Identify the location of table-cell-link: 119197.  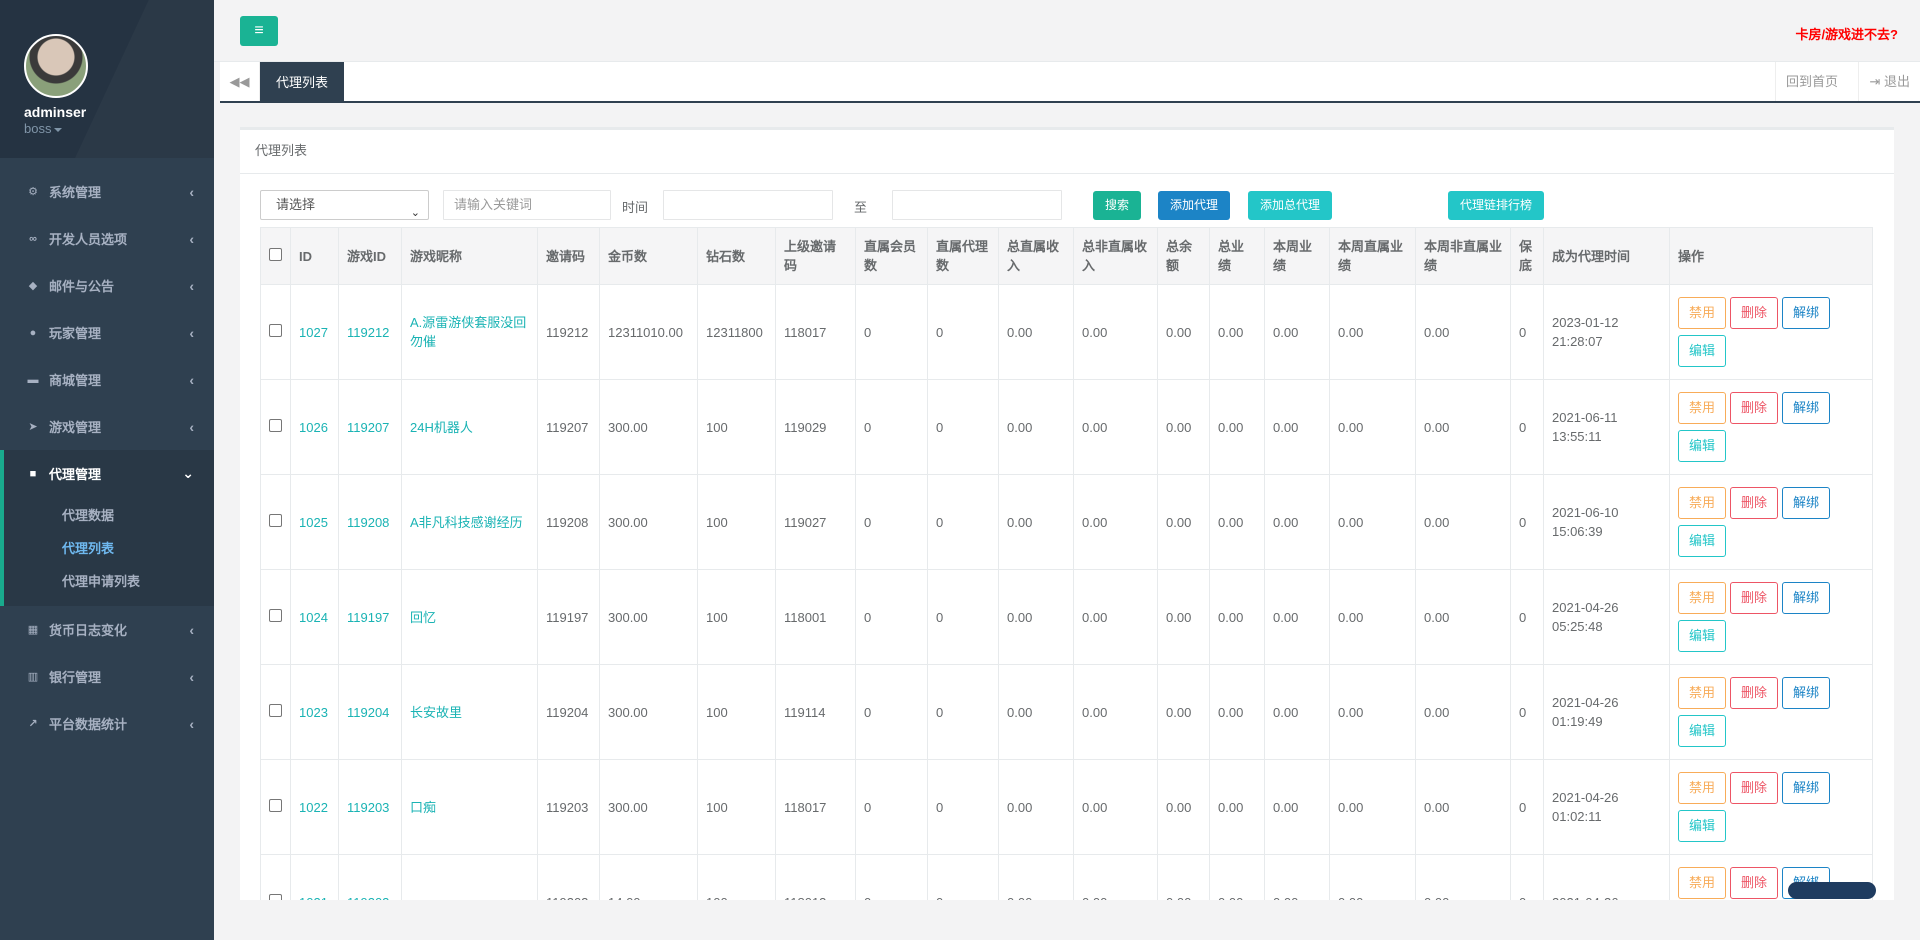
(370, 617).